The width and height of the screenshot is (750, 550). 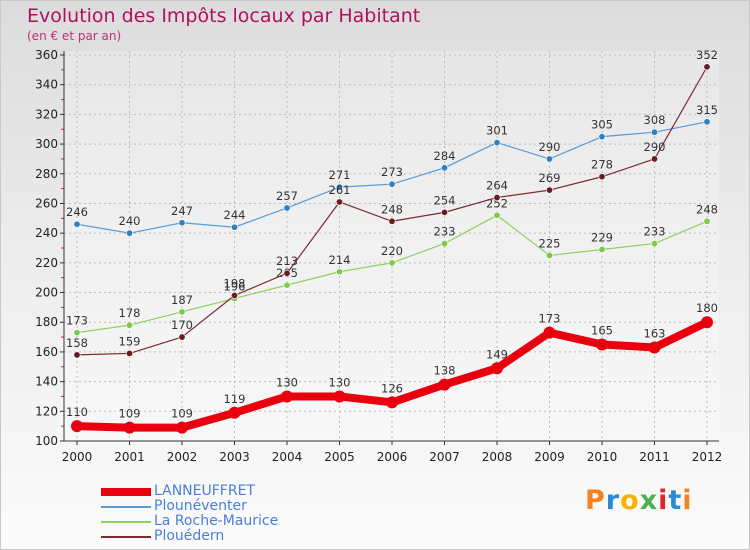 I want to click on data-label-la-roche-maurice: 225, so click(x=550, y=243).